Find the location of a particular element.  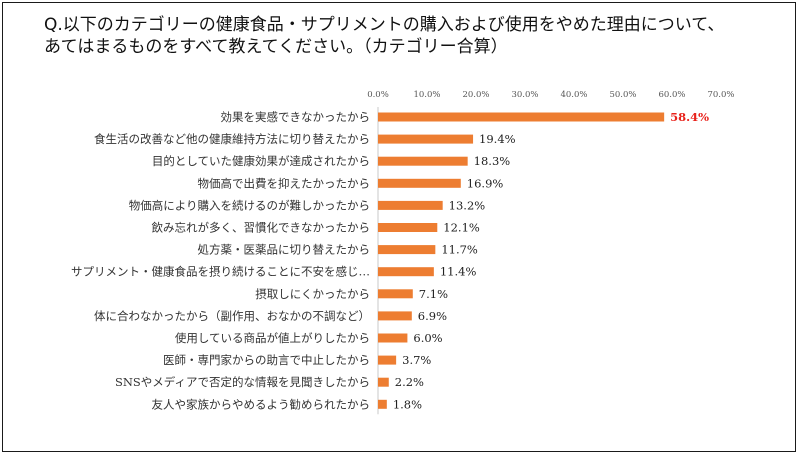

value-label: 6.9% is located at coordinates (432, 316).